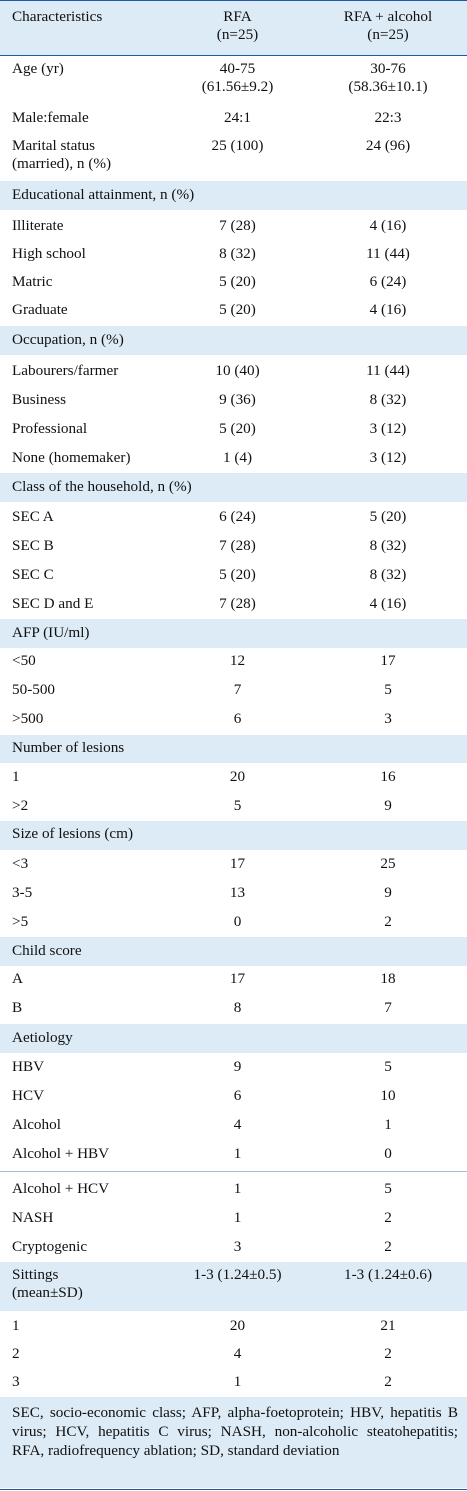  What do you see at coordinates (209, 428) in the screenshot?
I see `table-row: Professional 5 (20) 3 (12)` at bounding box center [209, 428].